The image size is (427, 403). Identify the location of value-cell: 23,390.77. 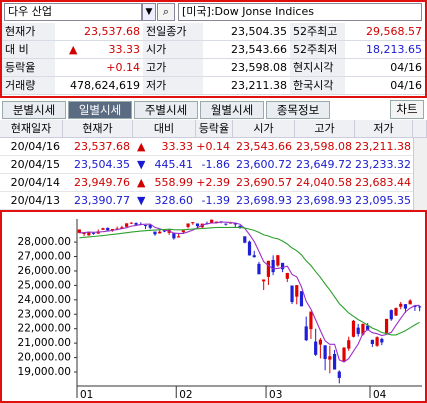
(98, 201).